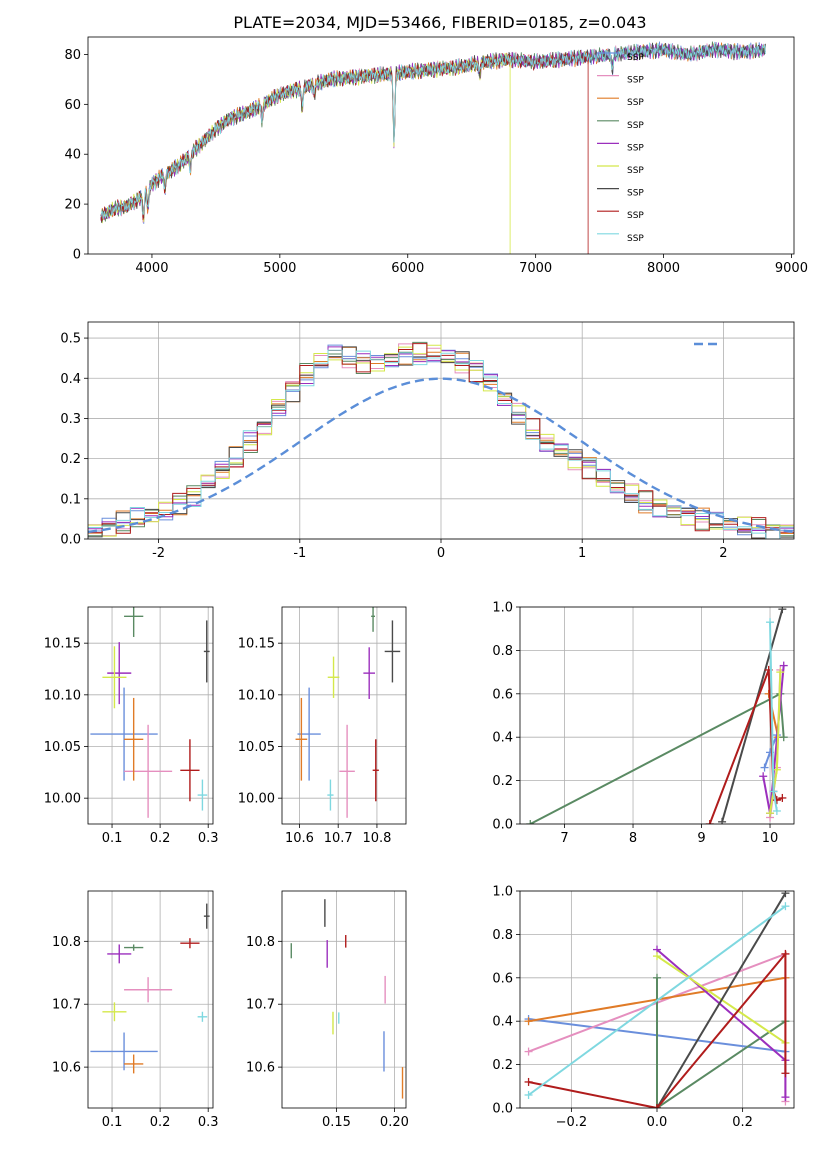  Describe the element at coordinates (433, 130) in the screenshot. I see `spectrum-line-kroupa-stelib` at that location.